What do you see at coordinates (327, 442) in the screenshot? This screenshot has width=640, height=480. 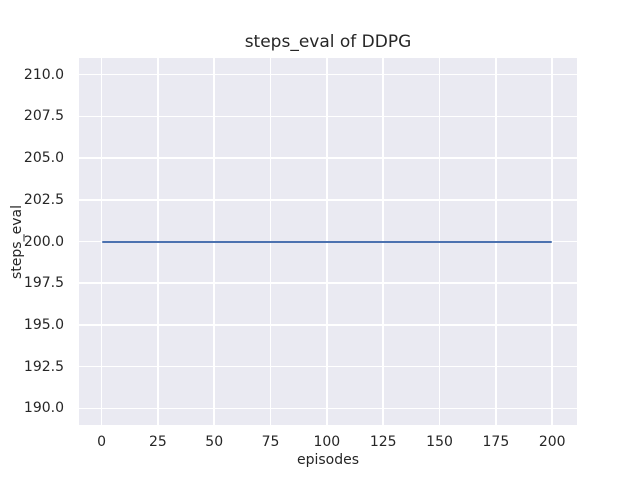 I see `x-tick-label: 100` at bounding box center [327, 442].